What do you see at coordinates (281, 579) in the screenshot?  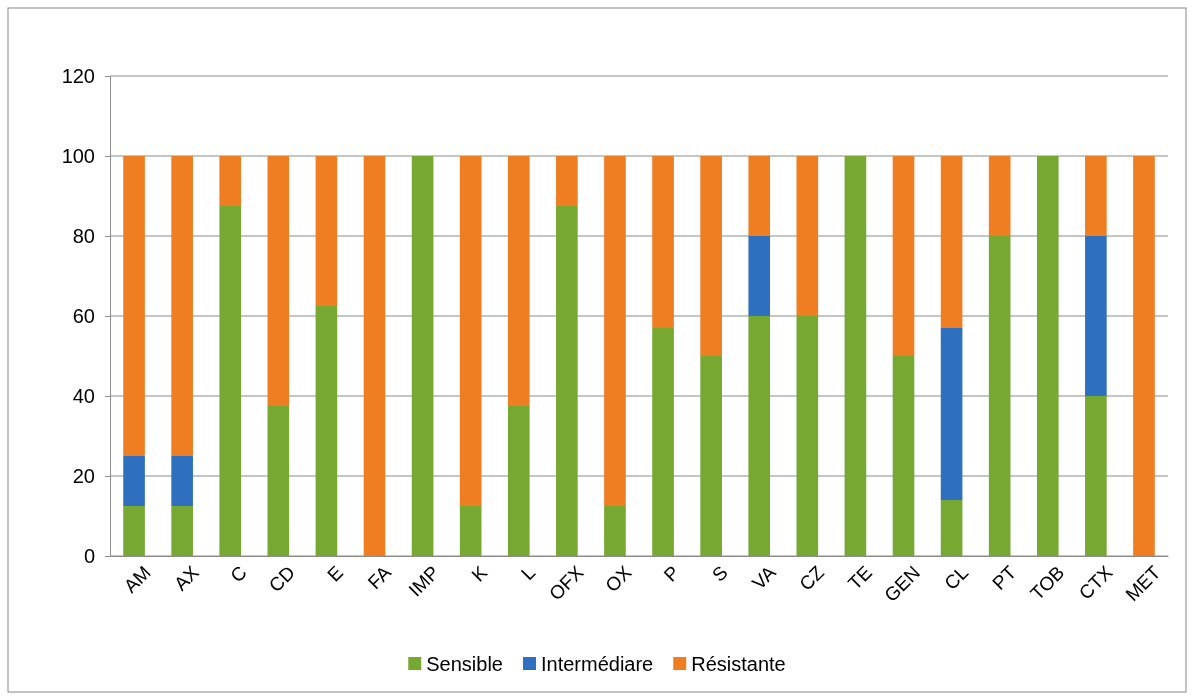 I see `x-tick-label: CD` at bounding box center [281, 579].